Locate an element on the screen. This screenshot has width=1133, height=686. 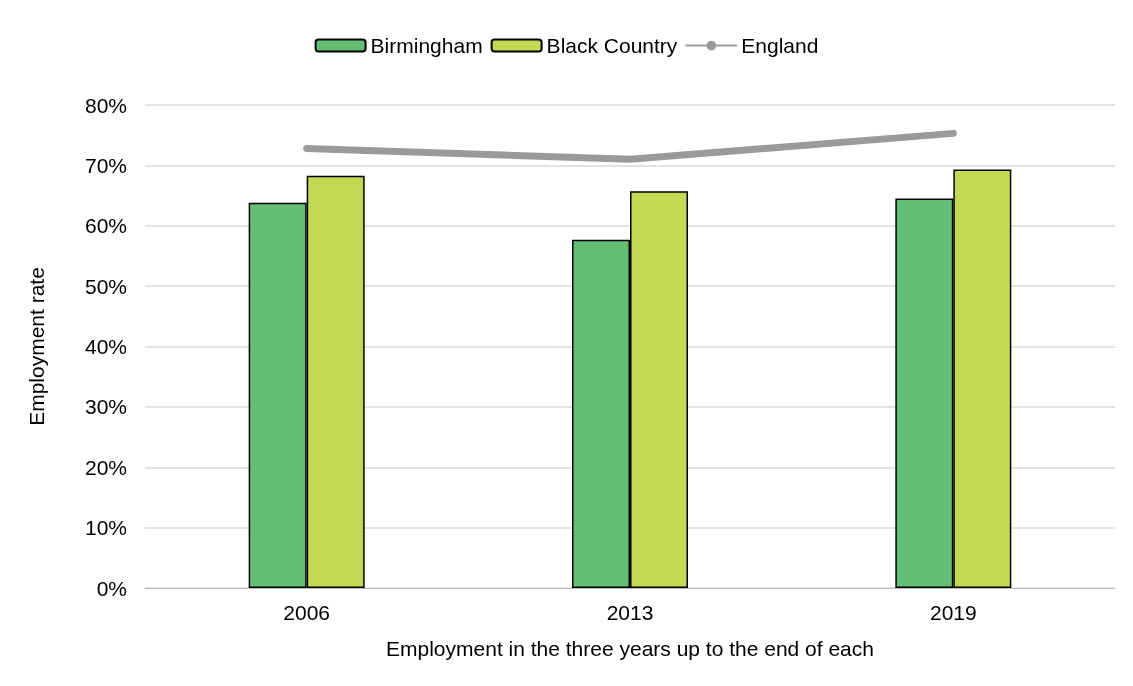
y-tick-label: 70% is located at coordinates (105, 165).